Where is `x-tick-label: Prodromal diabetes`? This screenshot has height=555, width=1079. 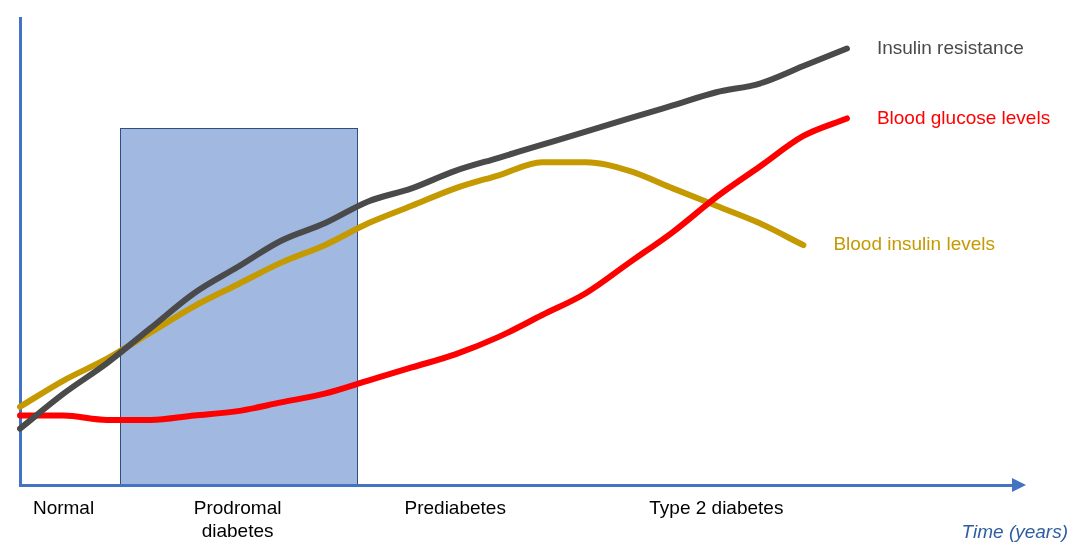 x-tick-label: Prodromal diabetes is located at coordinates (237, 519).